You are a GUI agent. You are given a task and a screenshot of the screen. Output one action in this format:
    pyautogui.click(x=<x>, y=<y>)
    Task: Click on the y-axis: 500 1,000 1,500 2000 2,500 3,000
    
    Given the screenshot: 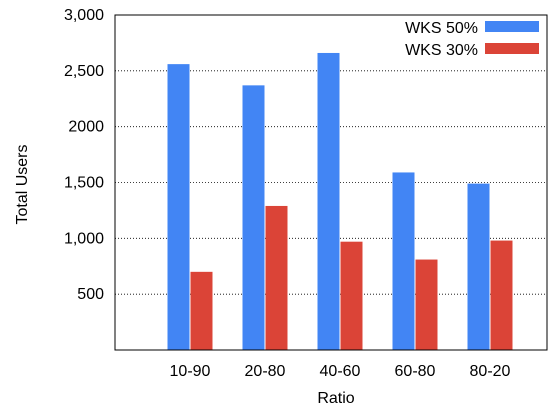 What is the action you would take?
    pyautogui.click(x=84, y=155)
    